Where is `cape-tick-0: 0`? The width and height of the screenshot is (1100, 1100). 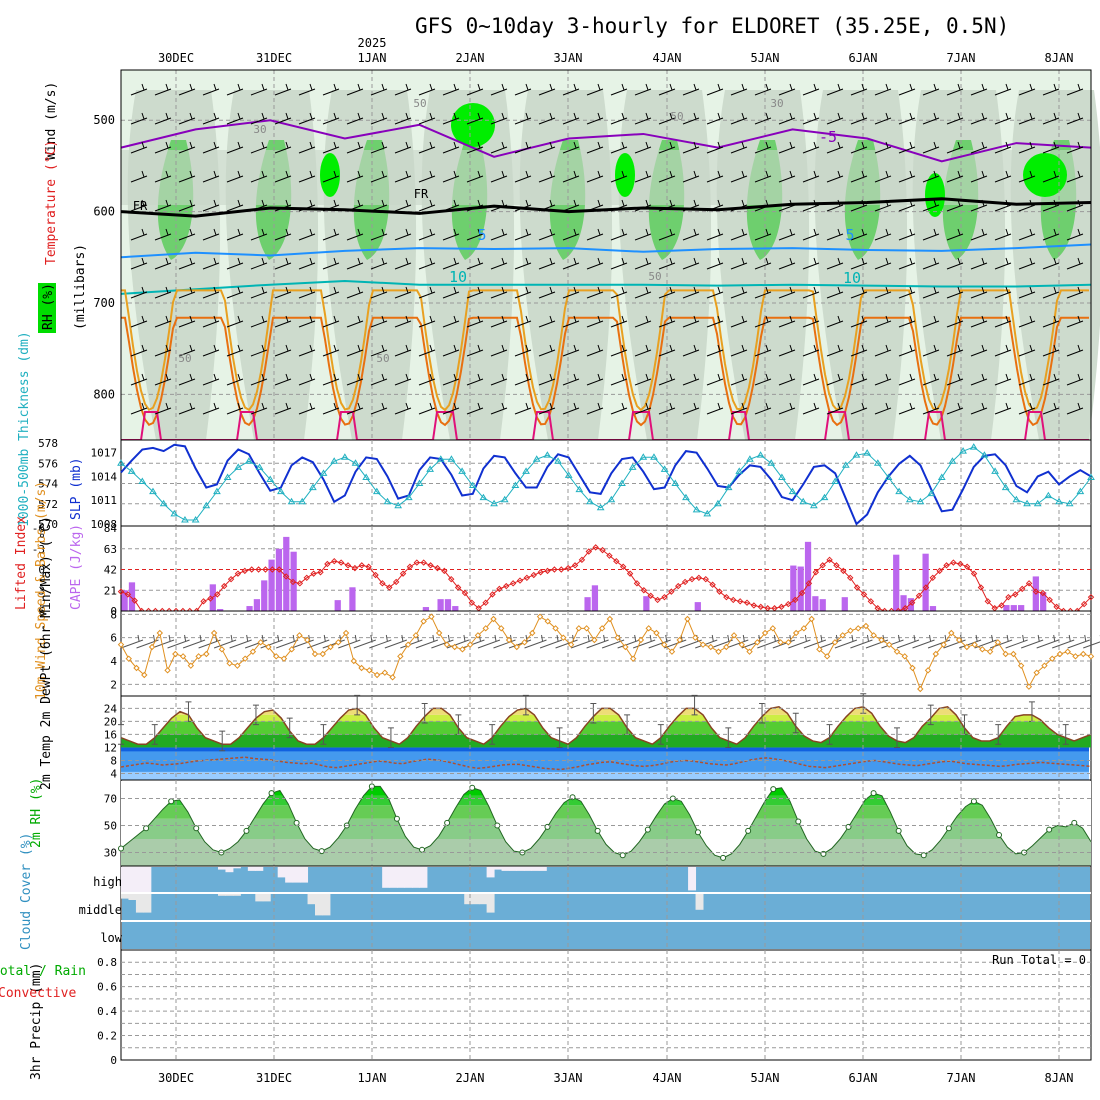 cape-tick-0: 0 is located at coordinates (113, 611).